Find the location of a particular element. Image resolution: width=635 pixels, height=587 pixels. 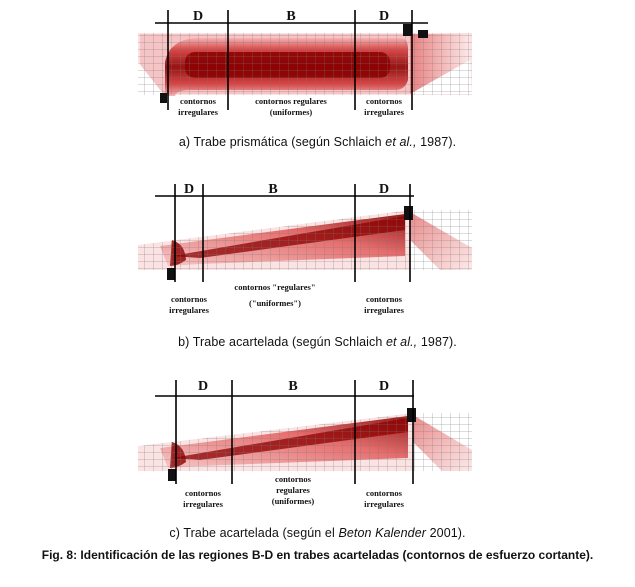

note-middle-line2: (uniformes) is located at coordinates (291, 112).